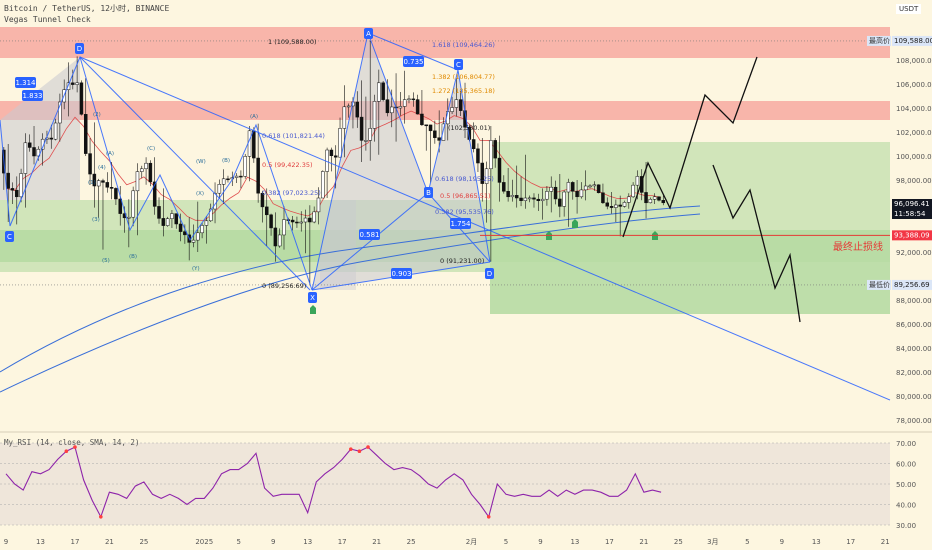 This screenshot has height=550, width=932. What do you see at coordinates (312, 297) in the screenshot?
I see `point-badge-x: X` at bounding box center [312, 297].